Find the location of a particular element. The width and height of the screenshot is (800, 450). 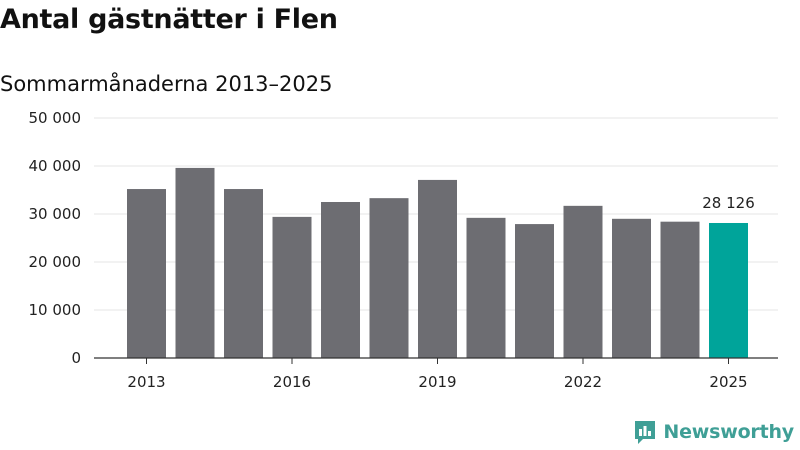

bar-2020 is located at coordinates (486, 287).